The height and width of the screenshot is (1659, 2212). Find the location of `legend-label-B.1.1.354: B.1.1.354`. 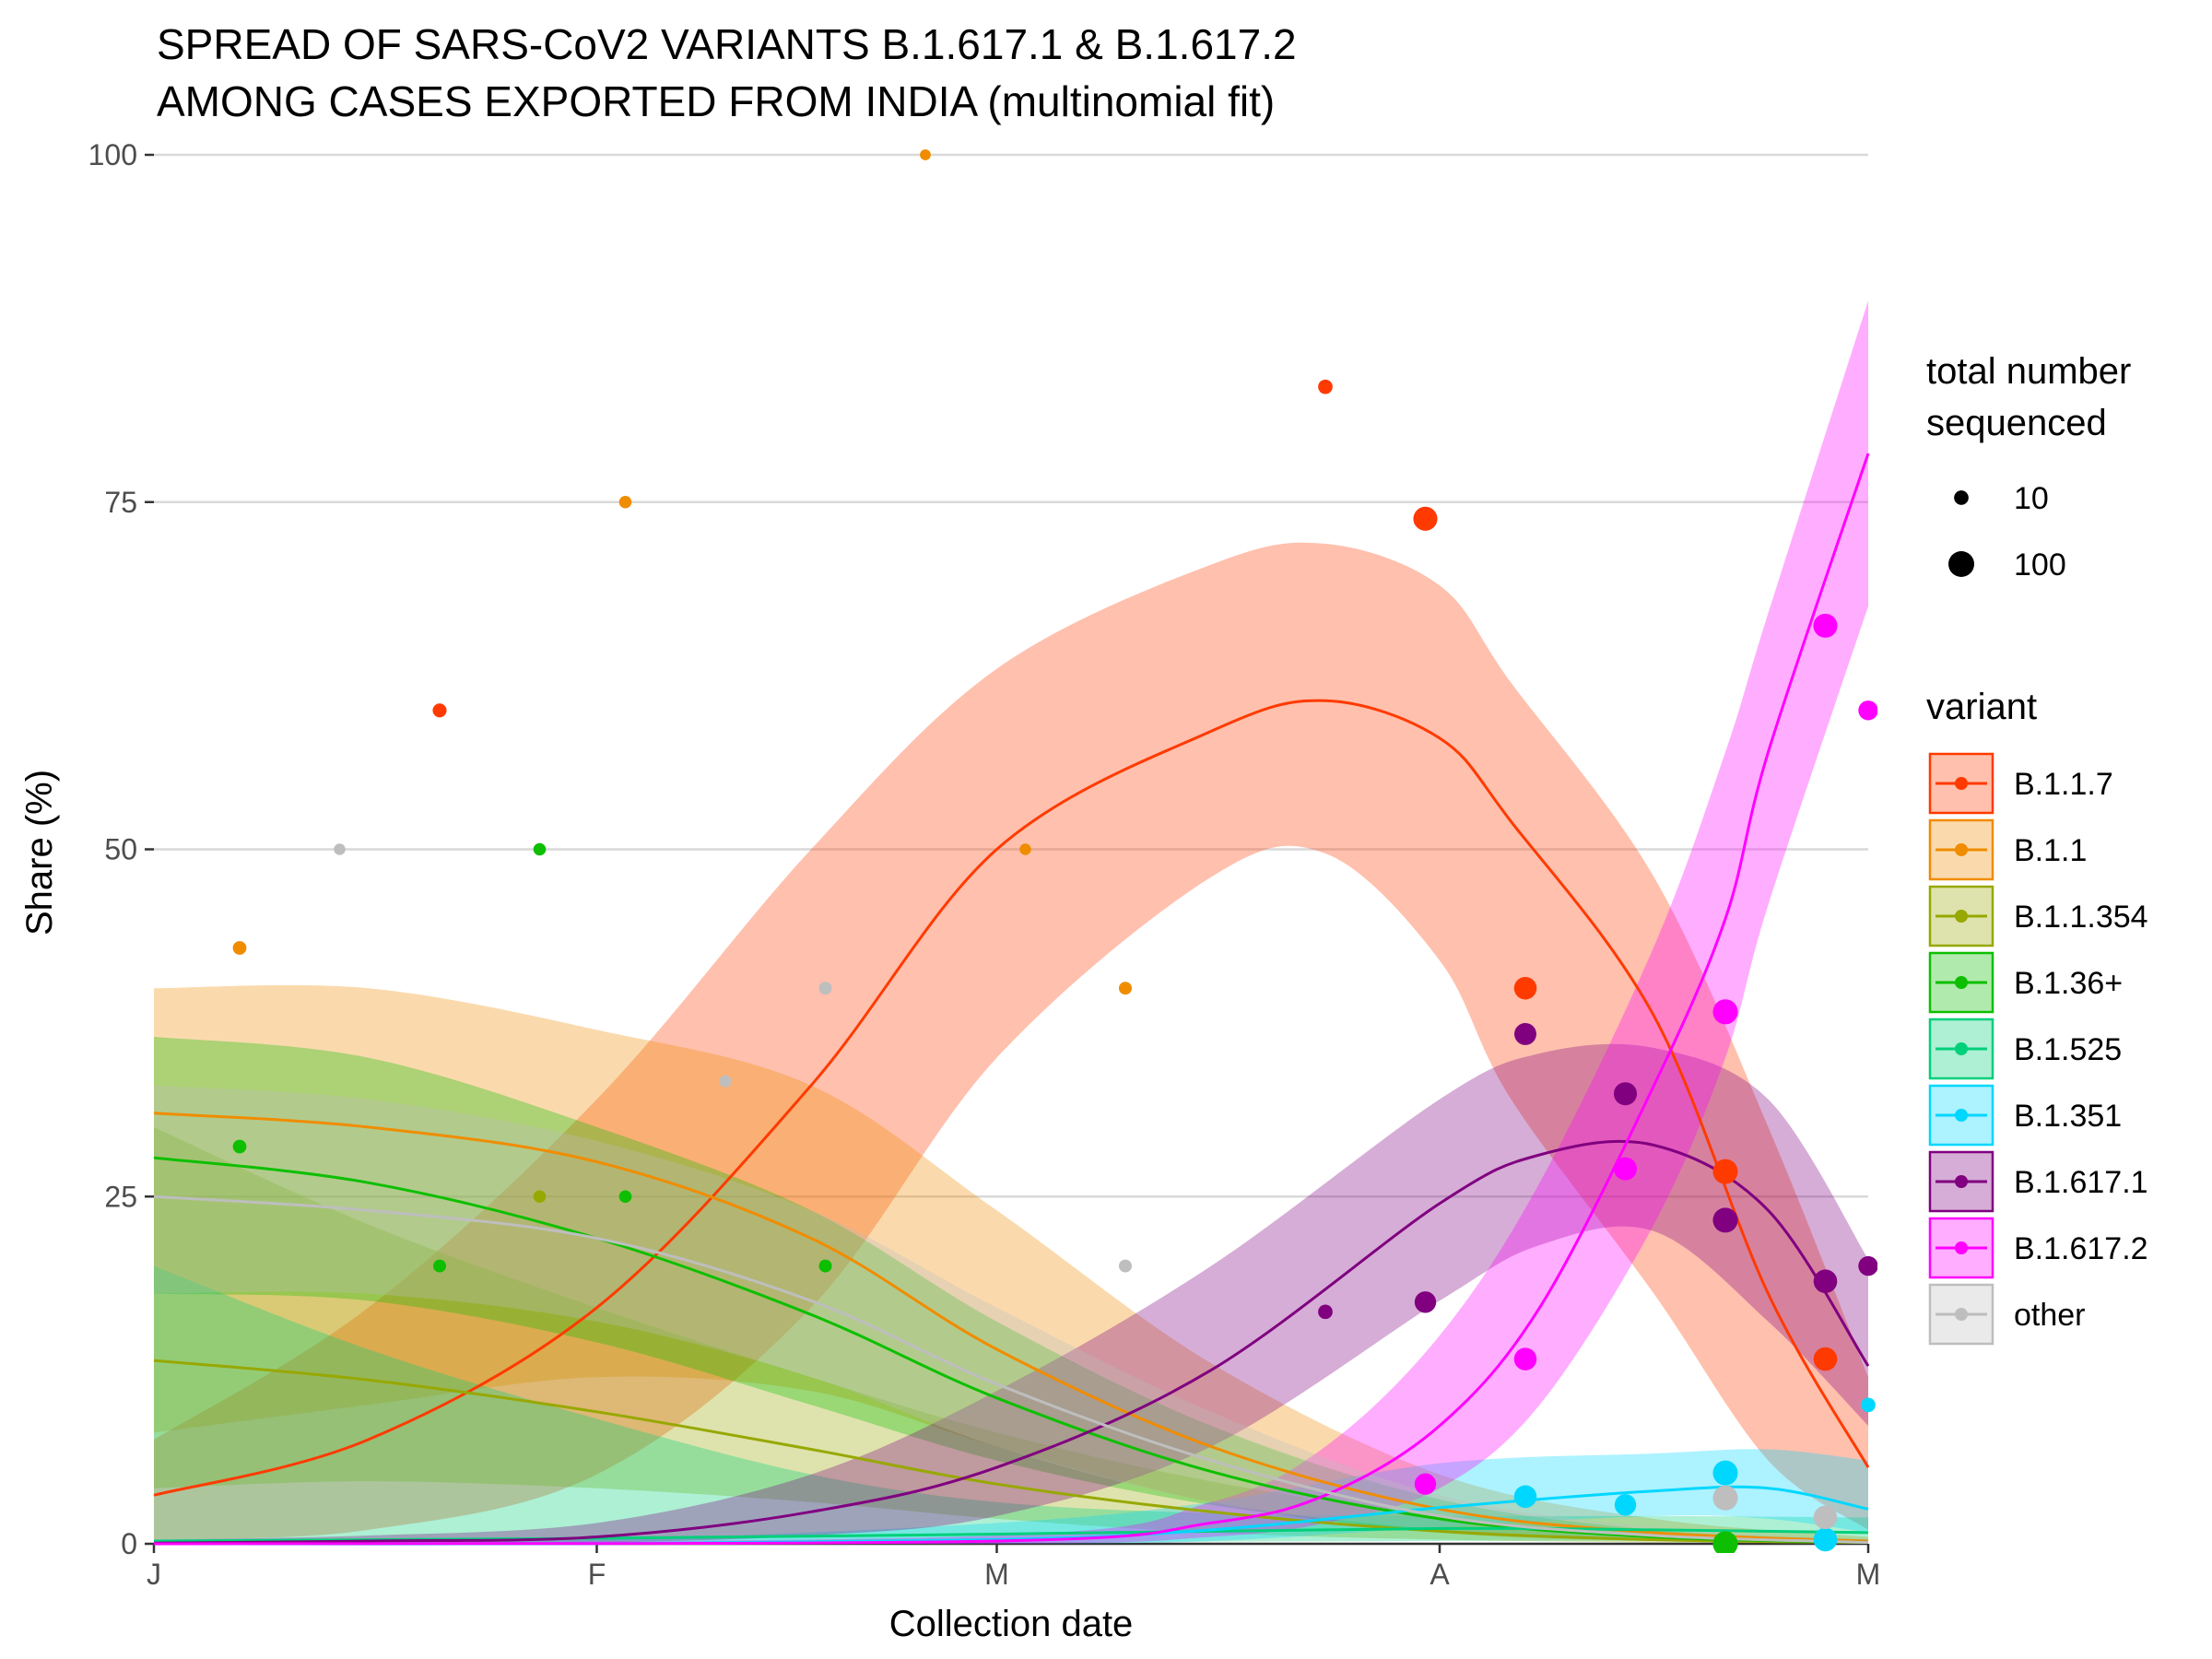

legend-label-B.1.1.354: B.1.1.354 is located at coordinates (2081, 917).